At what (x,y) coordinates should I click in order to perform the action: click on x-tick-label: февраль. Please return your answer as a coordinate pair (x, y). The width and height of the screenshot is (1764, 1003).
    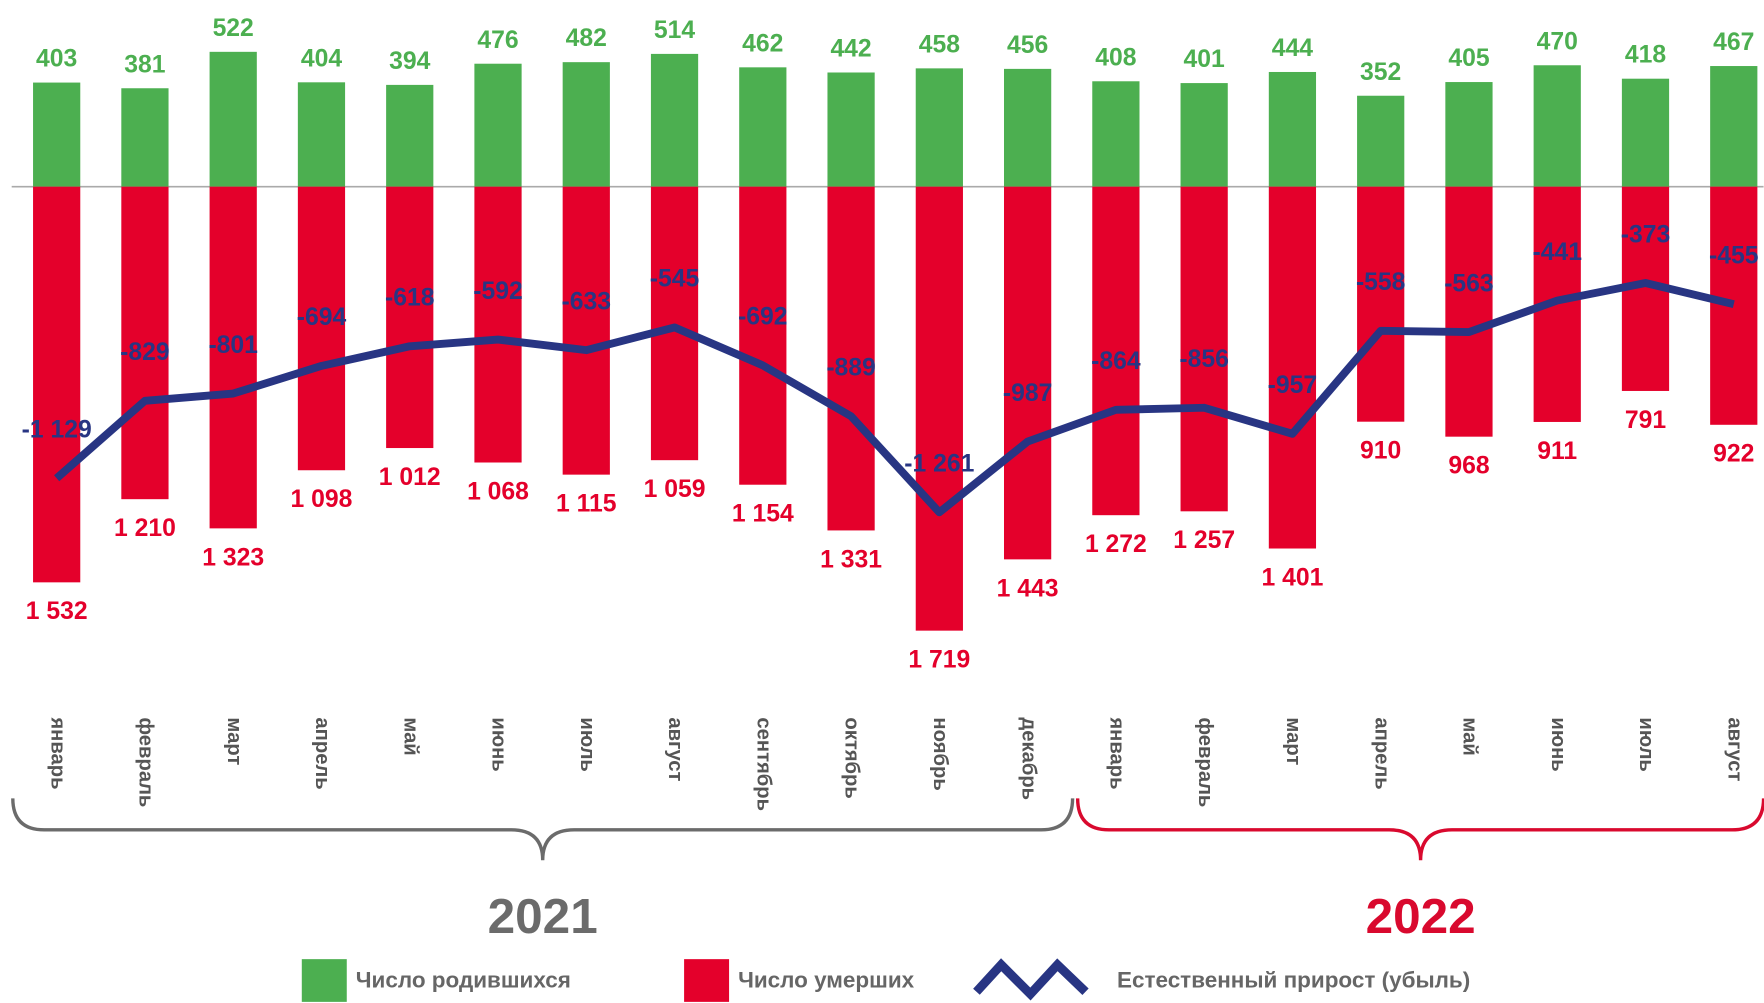
    Looking at the image, I should click on (1205, 762).